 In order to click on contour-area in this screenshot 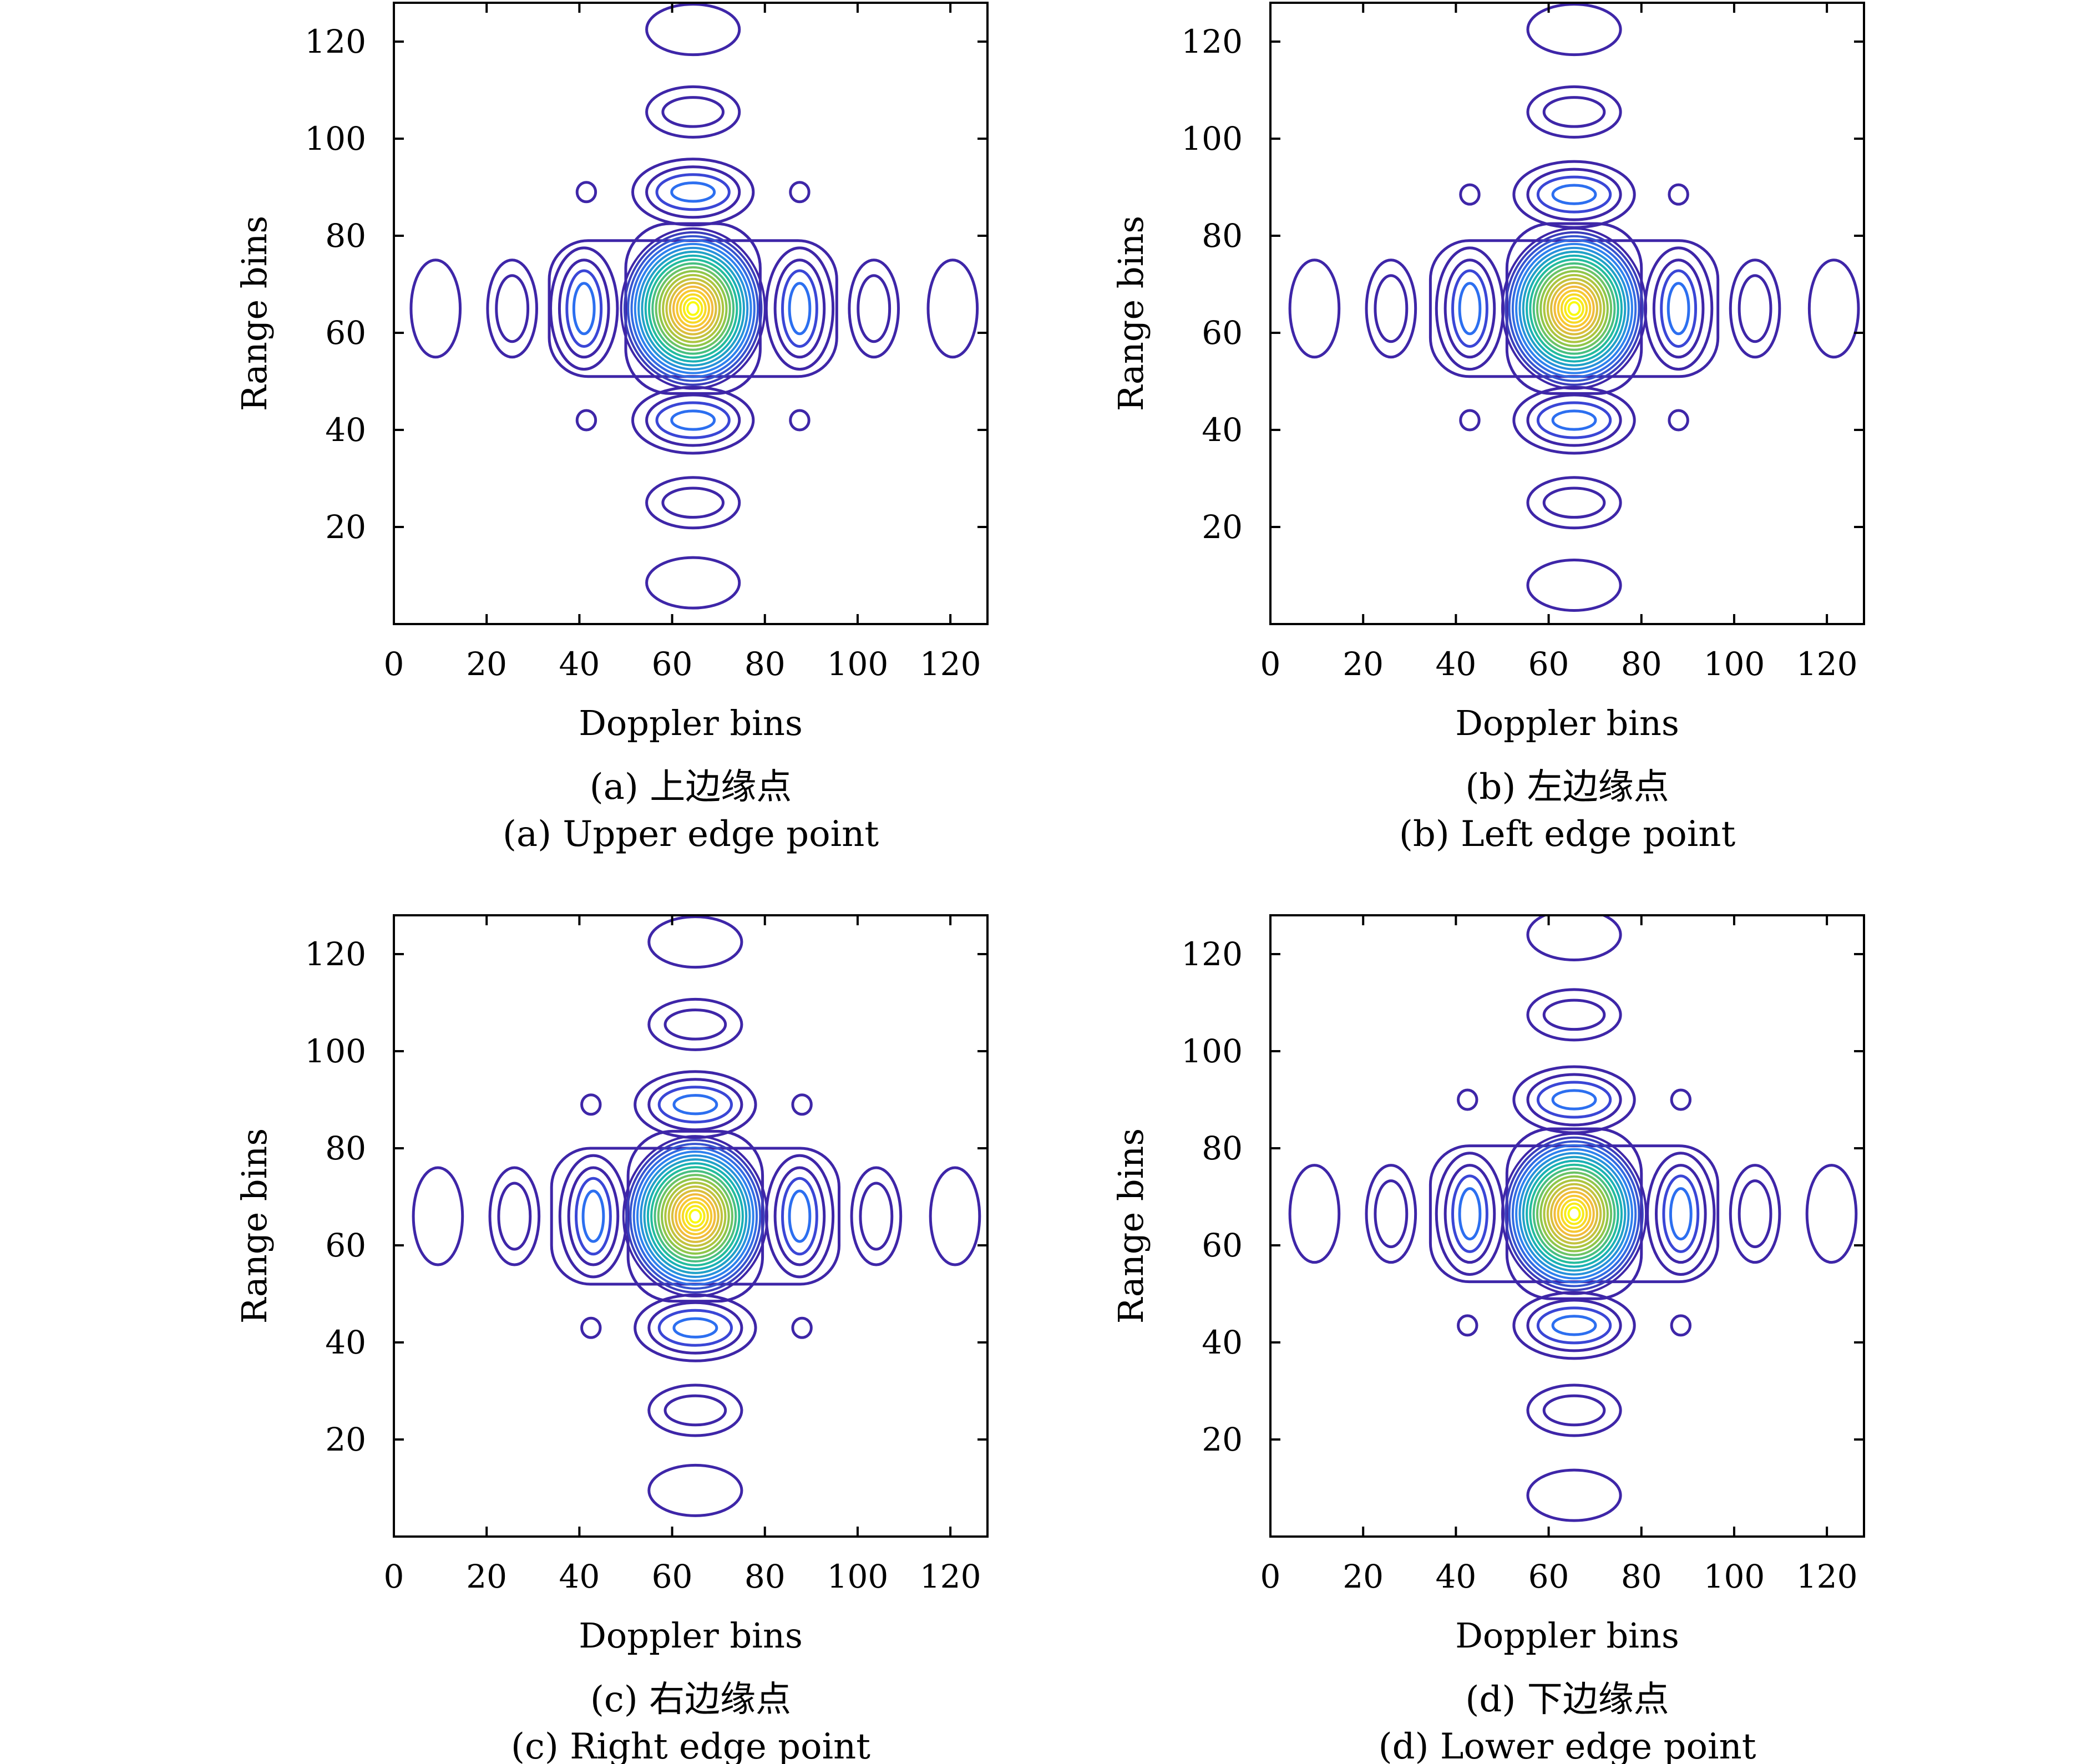, I will do `click(696, 1216)`.